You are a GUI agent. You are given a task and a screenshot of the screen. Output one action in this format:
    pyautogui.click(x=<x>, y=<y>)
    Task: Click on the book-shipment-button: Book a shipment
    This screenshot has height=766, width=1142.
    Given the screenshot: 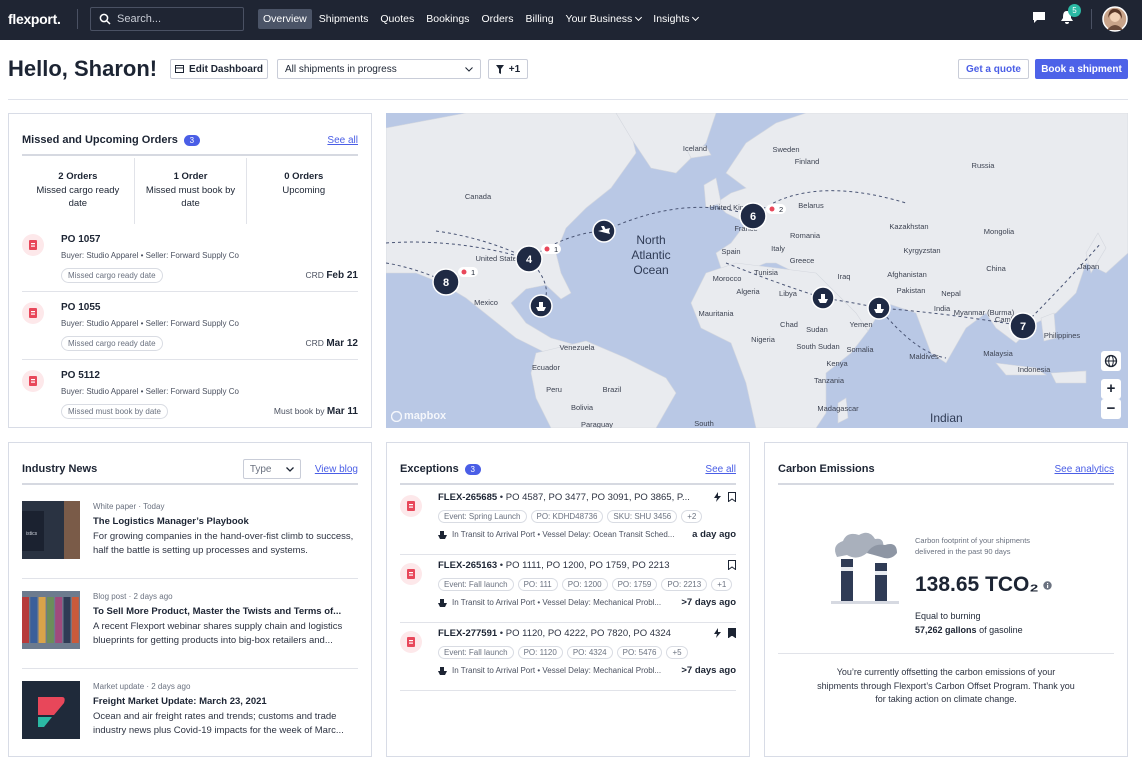 What is the action you would take?
    pyautogui.click(x=1081, y=69)
    